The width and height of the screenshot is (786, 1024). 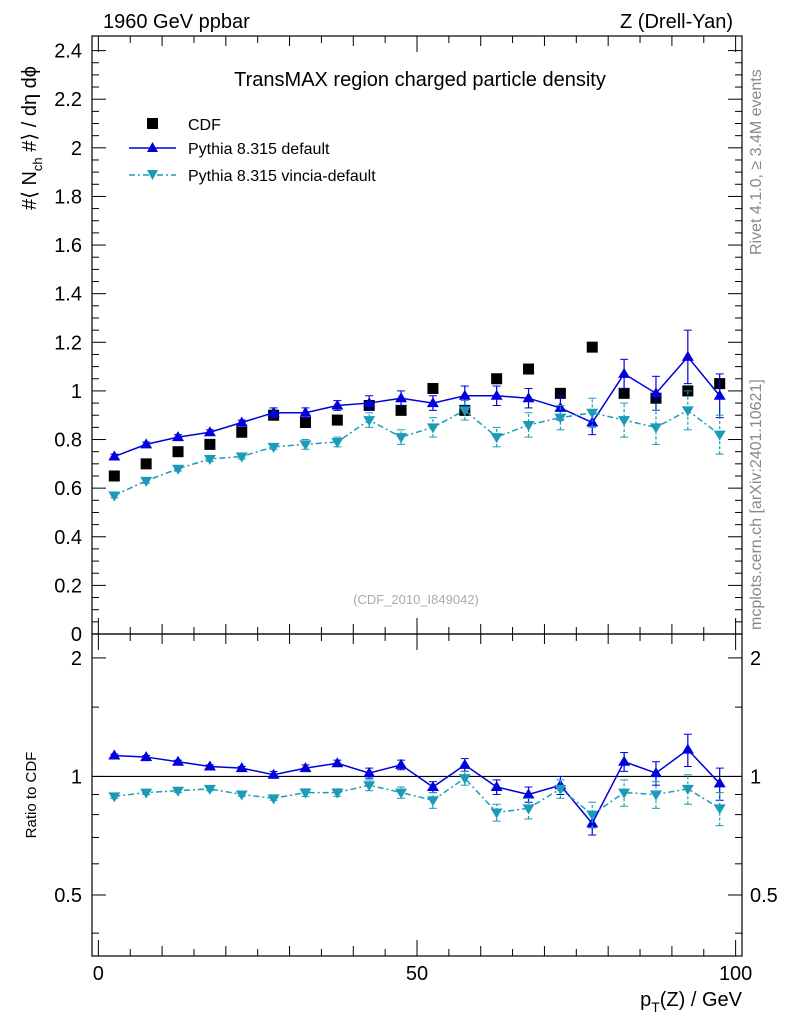 I want to click on xlabel-pre: p, so click(x=645, y=1000).